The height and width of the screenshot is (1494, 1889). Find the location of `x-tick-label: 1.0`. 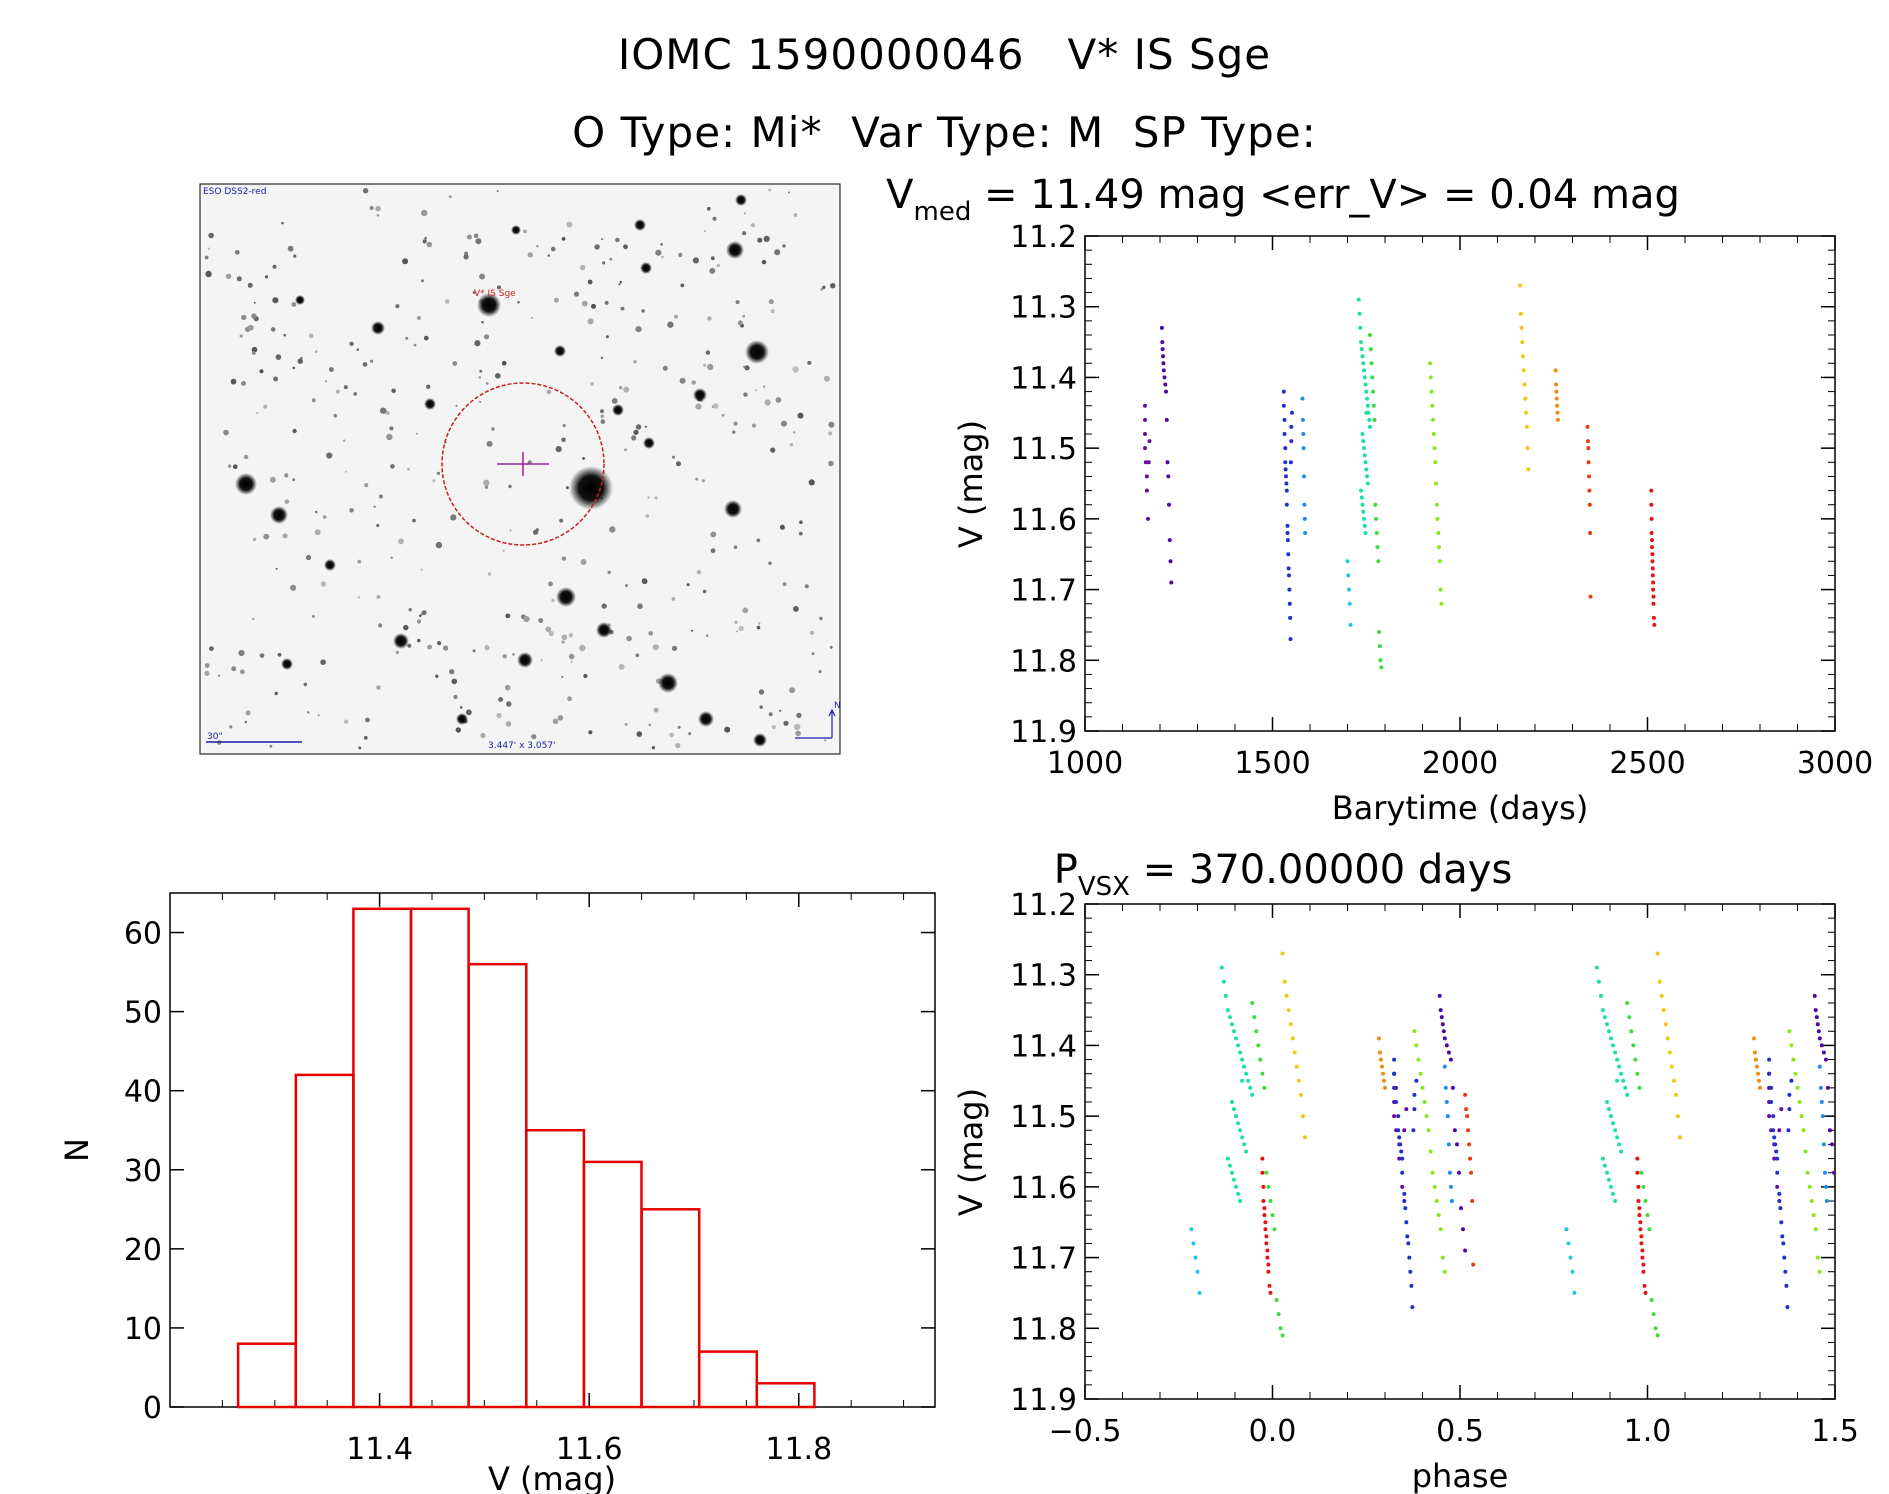

x-tick-label: 1.0 is located at coordinates (1648, 1431).